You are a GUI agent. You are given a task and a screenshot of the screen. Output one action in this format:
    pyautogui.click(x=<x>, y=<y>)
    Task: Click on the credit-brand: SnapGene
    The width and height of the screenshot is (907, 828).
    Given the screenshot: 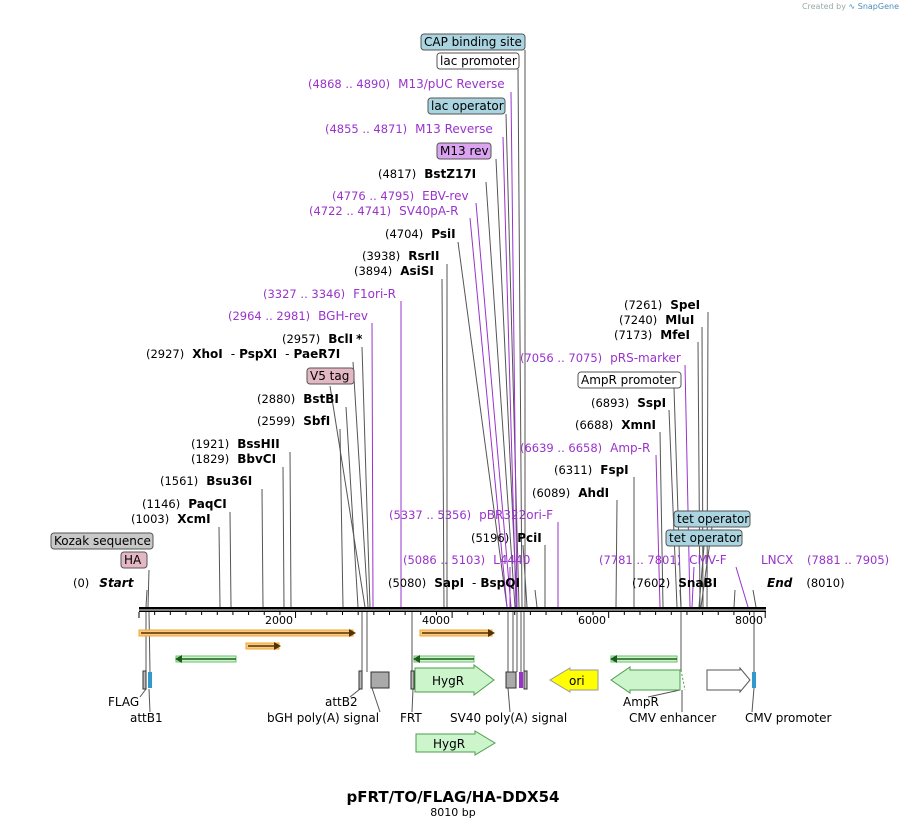 What is the action you would take?
    pyautogui.click(x=878, y=6)
    